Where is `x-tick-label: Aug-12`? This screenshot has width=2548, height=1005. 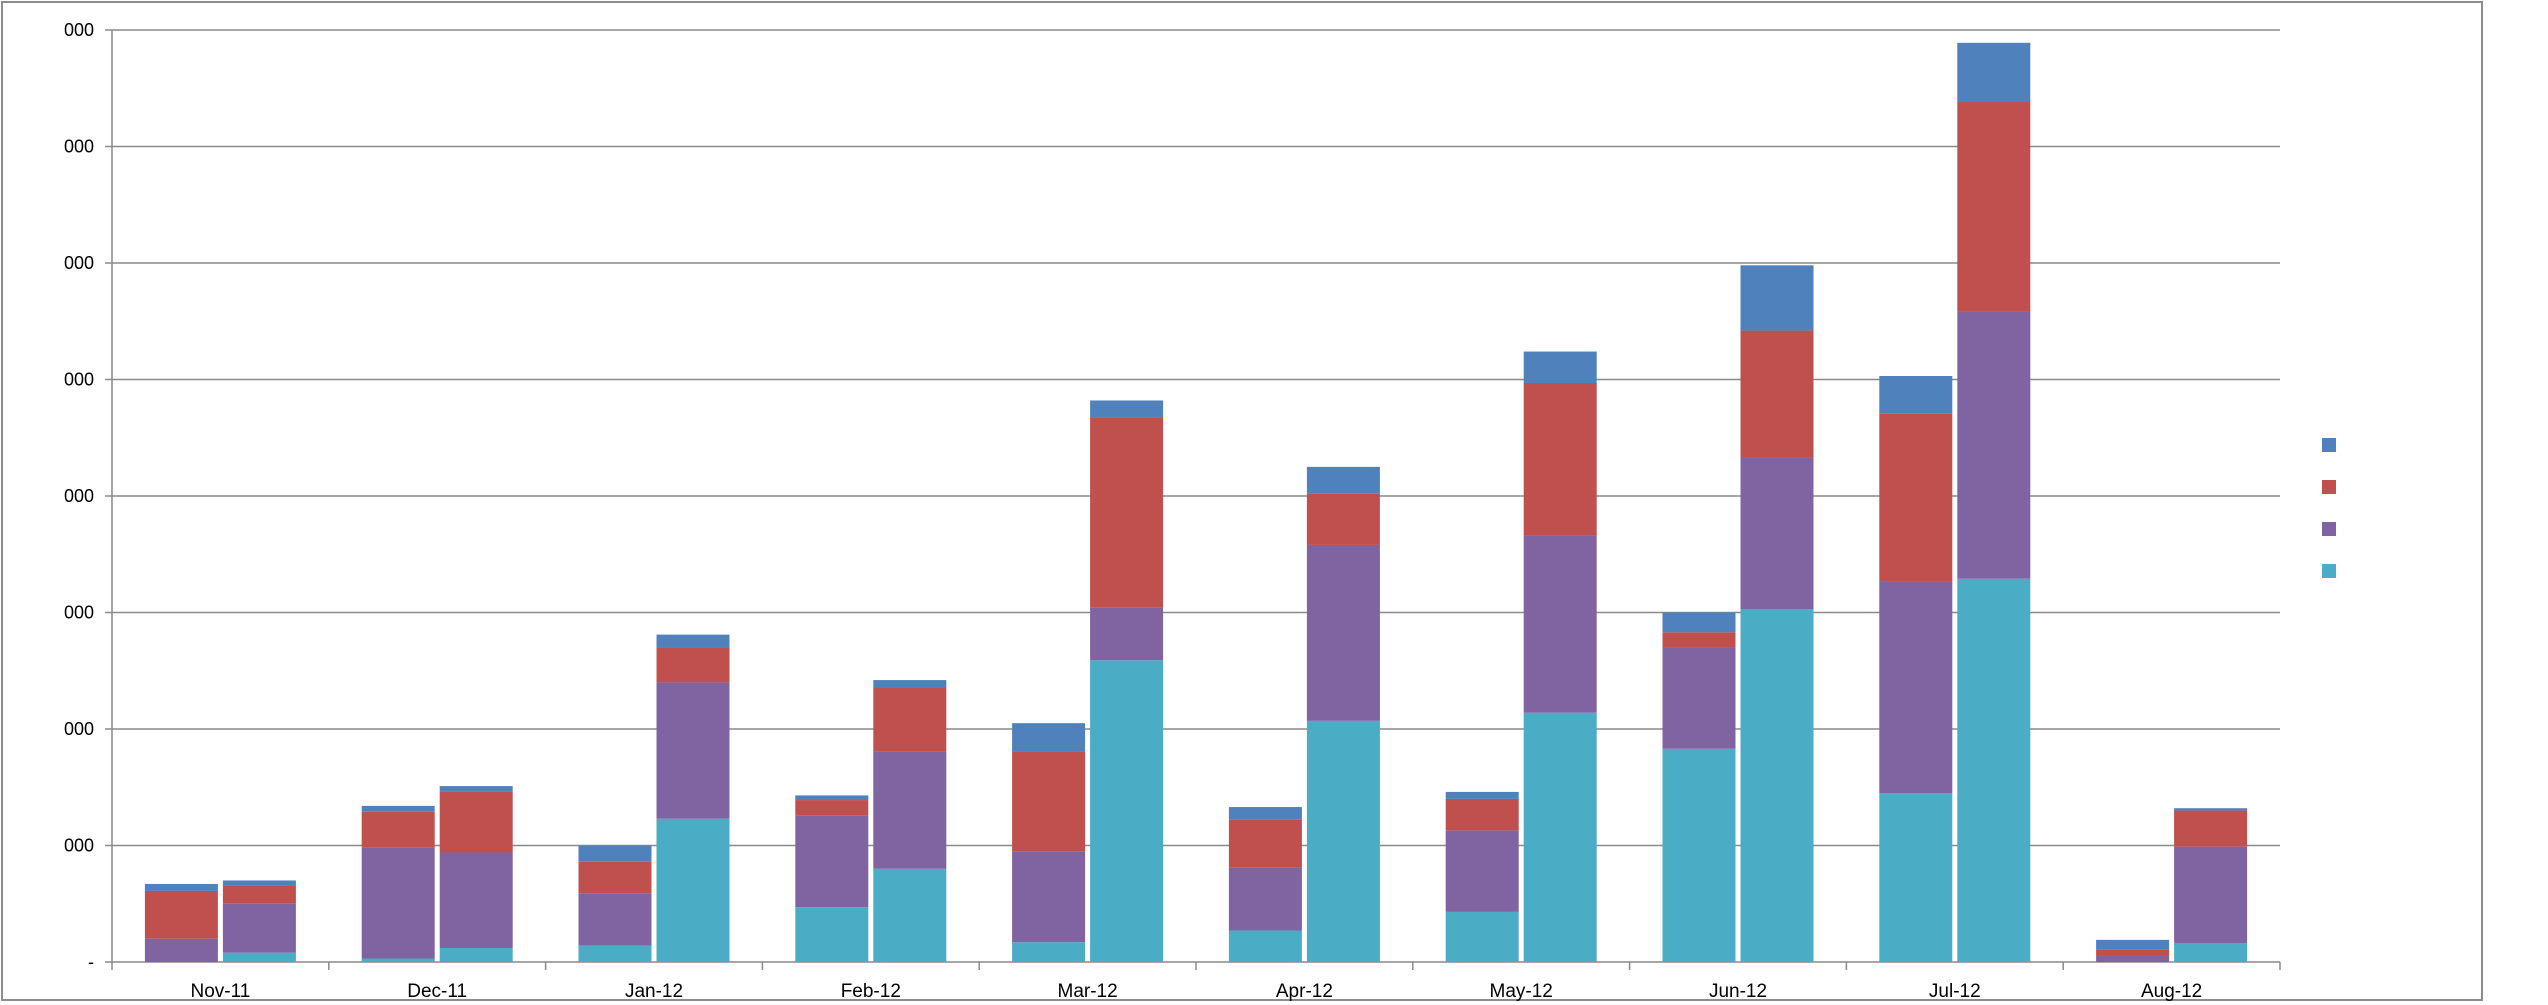
x-tick-label: Aug-12 is located at coordinates (2171, 991).